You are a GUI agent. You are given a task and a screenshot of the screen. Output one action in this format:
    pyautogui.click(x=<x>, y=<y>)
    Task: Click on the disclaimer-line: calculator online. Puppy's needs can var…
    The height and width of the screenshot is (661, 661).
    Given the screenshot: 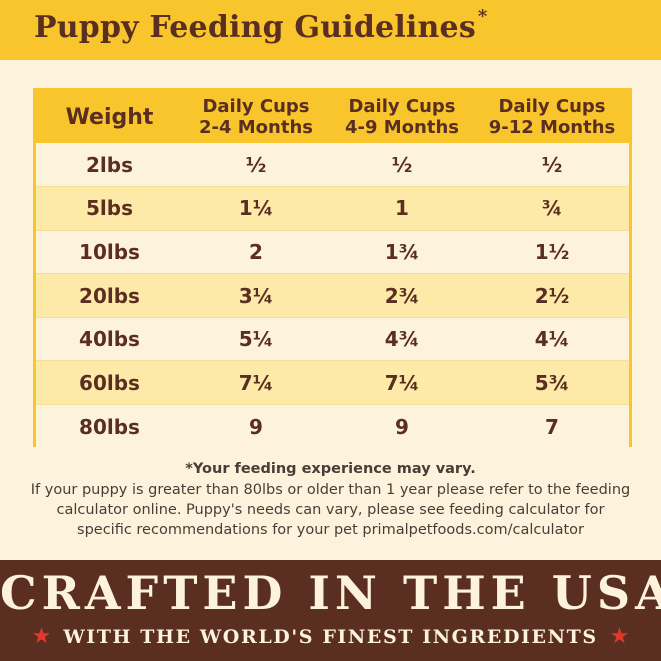 What is the action you would take?
    pyautogui.click(x=330, y=510)
    